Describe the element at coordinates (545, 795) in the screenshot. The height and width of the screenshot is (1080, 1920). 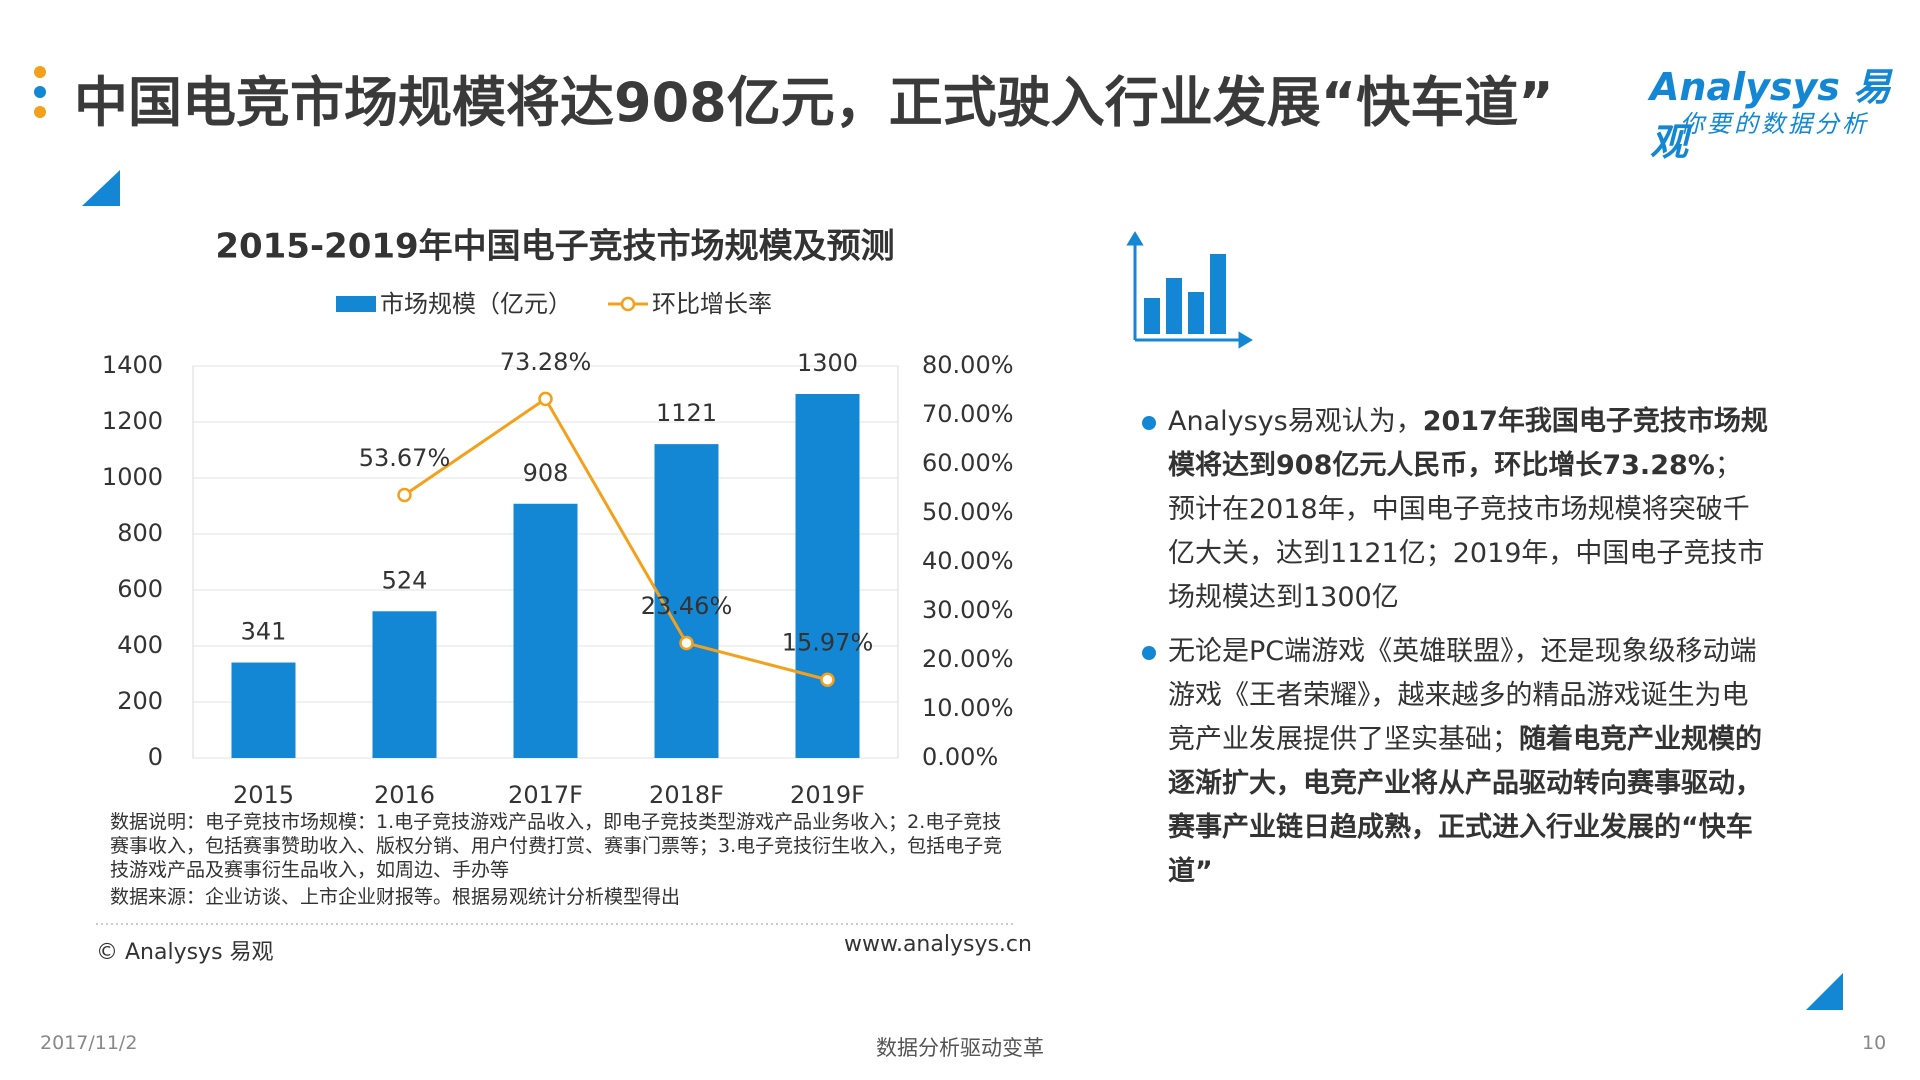
I see `x-tick-label: 2017F` at that location.